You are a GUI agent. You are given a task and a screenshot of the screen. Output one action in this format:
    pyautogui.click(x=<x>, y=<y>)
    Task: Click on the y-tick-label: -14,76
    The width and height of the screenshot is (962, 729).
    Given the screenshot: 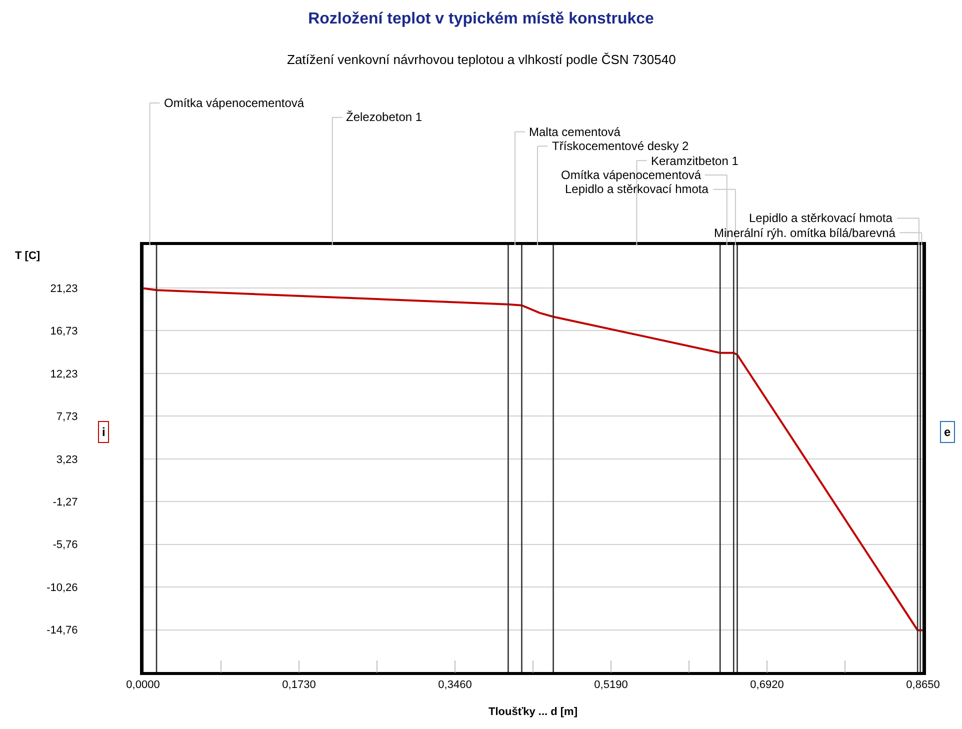 What is the action you would take?
    pyautogui.click(x=62, y=630)
    